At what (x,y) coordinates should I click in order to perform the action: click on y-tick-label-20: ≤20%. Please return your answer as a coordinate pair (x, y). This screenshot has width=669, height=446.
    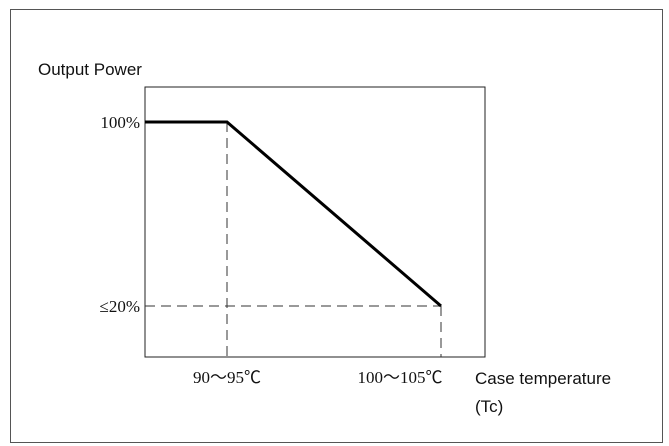
    Looking at the image, I should click on (120, 306).